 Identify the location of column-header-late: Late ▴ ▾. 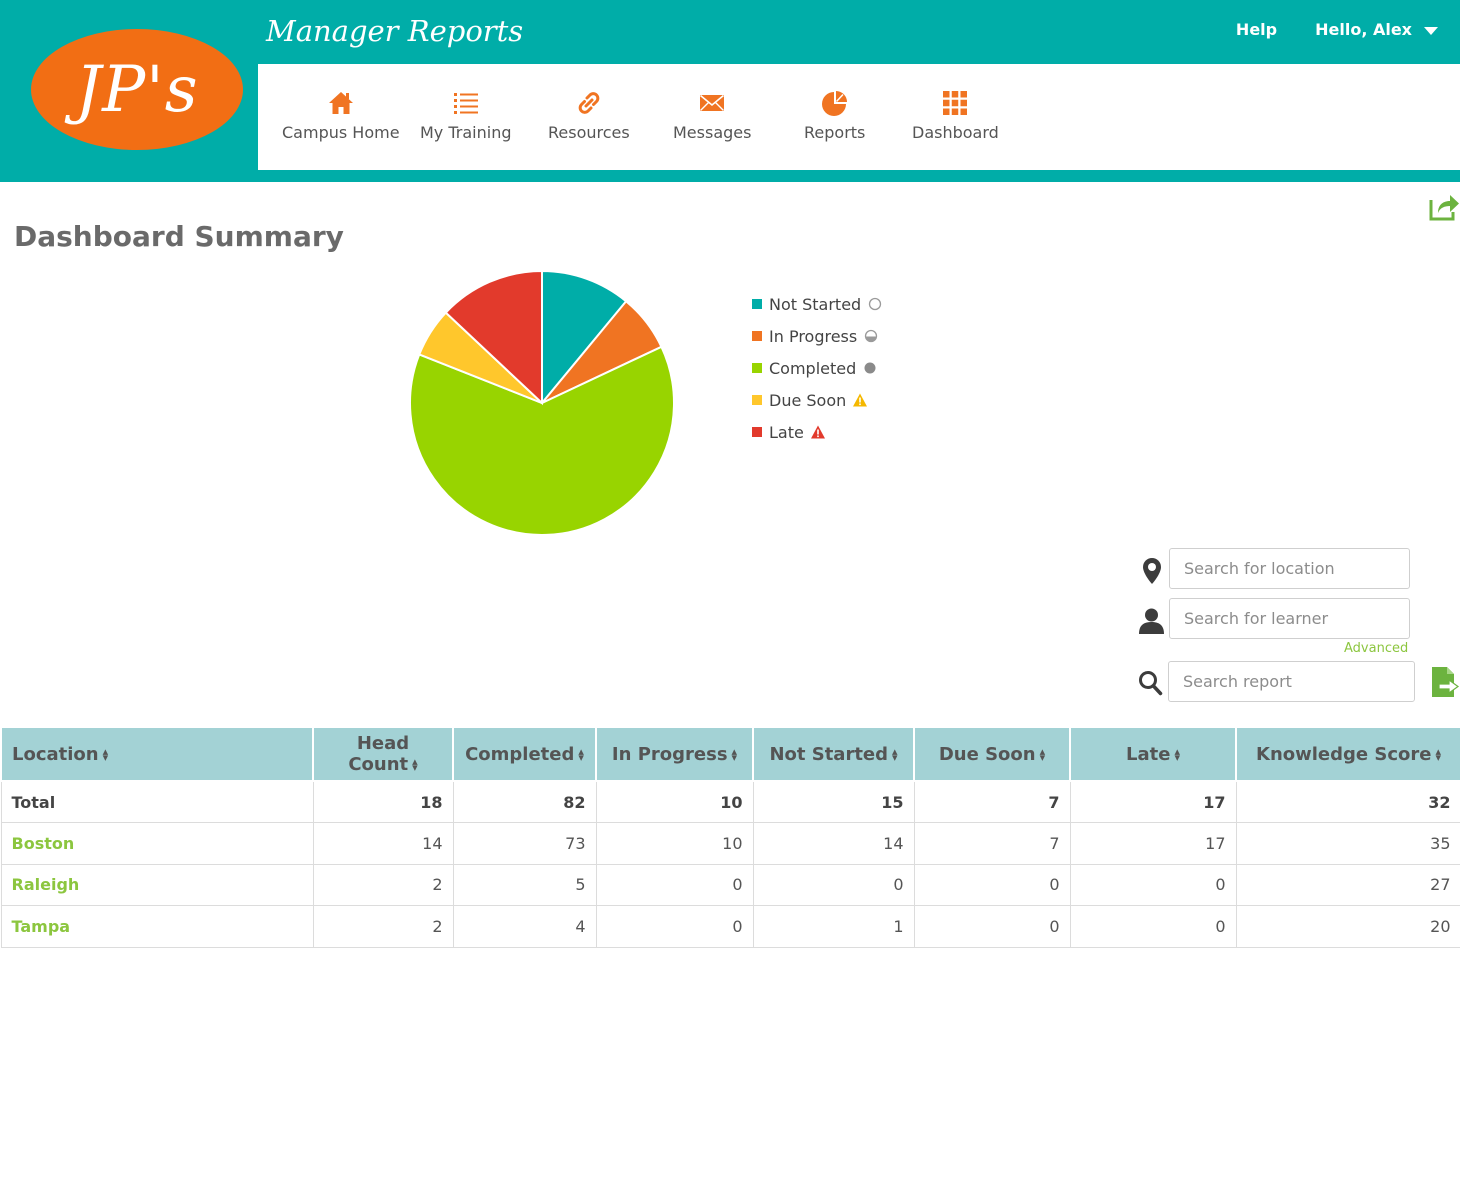
(1153, 754).